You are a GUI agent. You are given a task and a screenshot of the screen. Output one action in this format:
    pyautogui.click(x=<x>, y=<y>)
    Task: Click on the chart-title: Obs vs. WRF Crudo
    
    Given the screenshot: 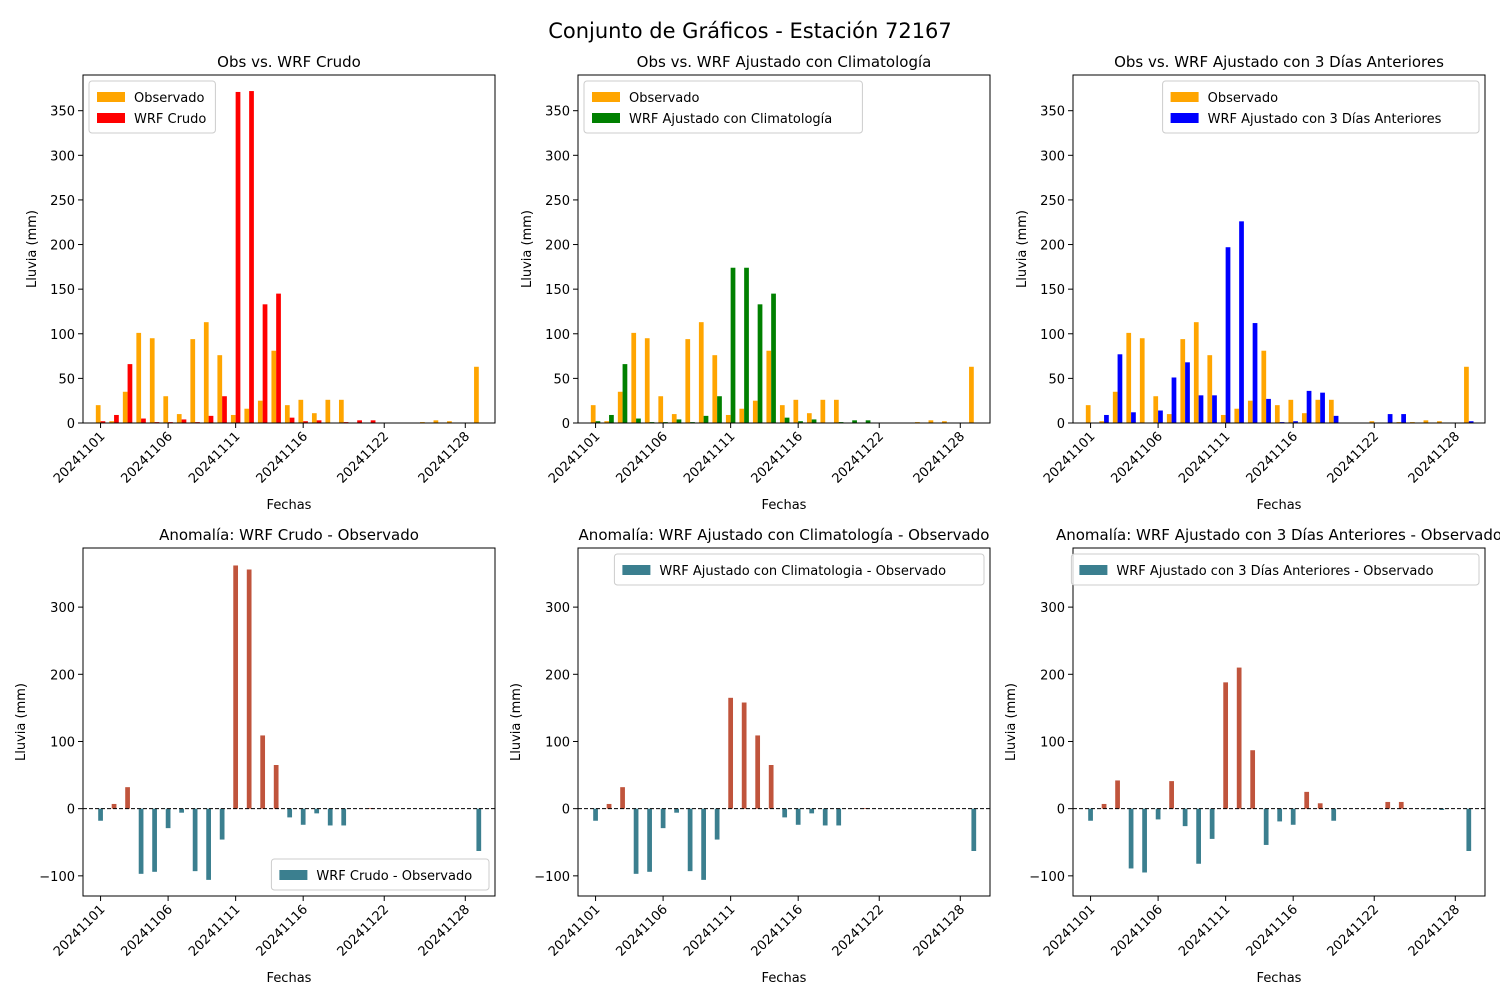 What is the action you would take?
    pyautogui.click(x=289, y=62)
    